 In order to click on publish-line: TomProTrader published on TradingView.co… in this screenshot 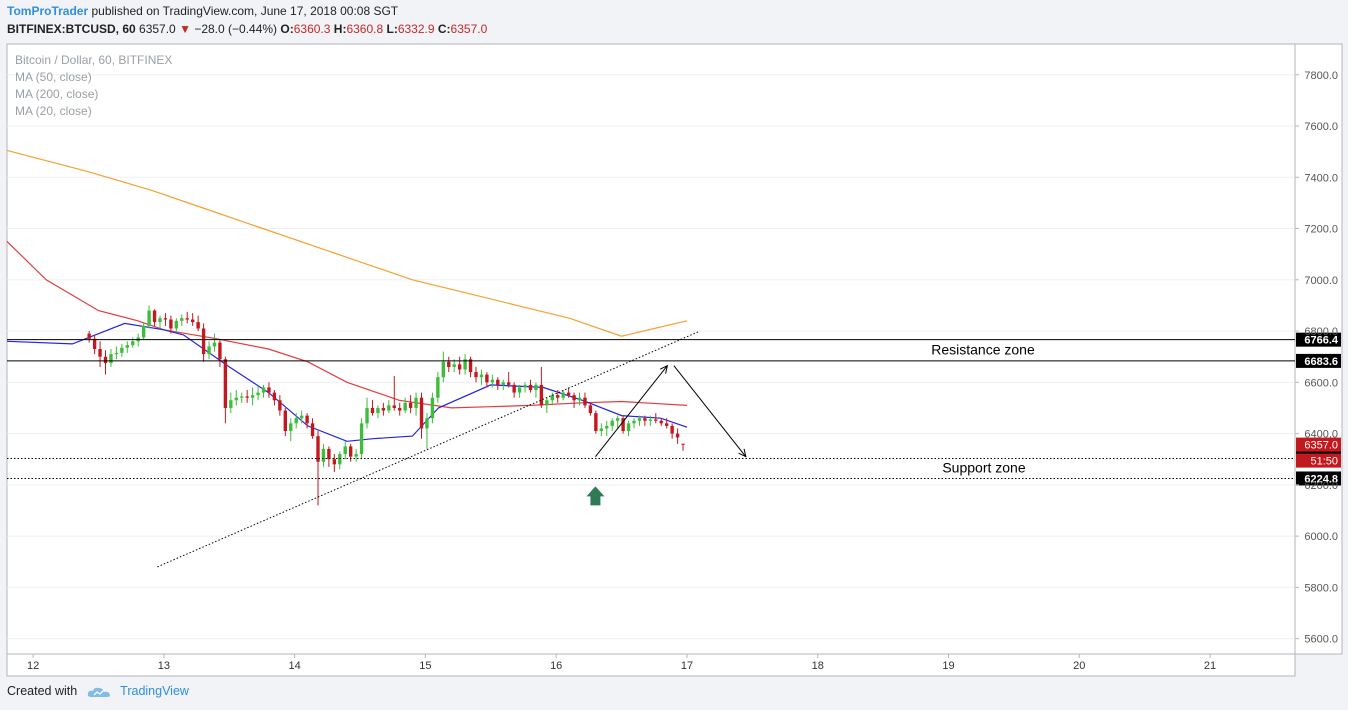, I will do `click(202, 11)`.